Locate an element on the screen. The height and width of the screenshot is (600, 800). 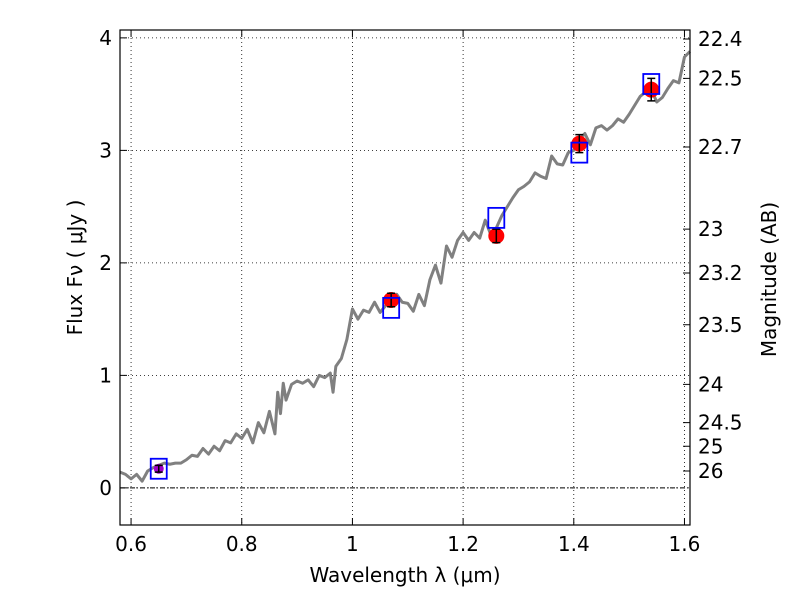
right-tick-label: 22.5 is located at coordinates (720, 78).